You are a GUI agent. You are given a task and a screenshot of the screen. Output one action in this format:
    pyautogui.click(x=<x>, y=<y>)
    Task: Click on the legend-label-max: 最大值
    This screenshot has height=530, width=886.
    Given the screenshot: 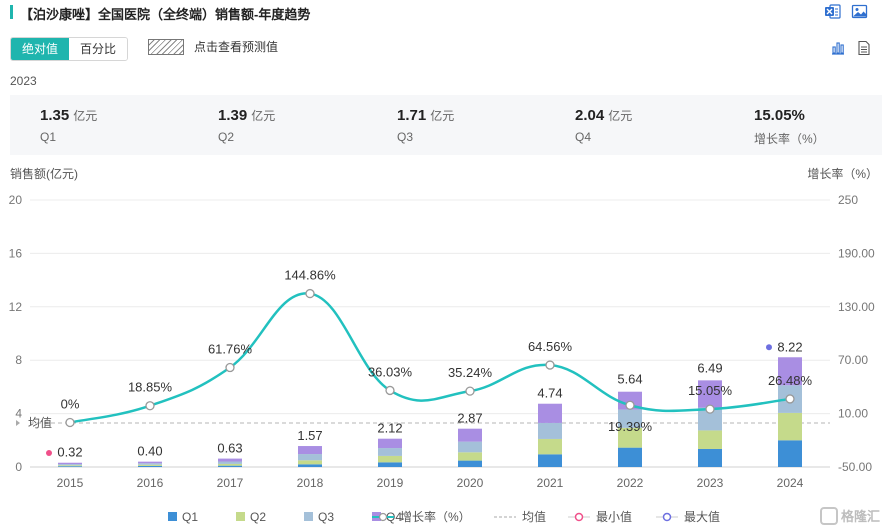 What is the action you would take?
    pyautogui.click(x=702, y=516)
    